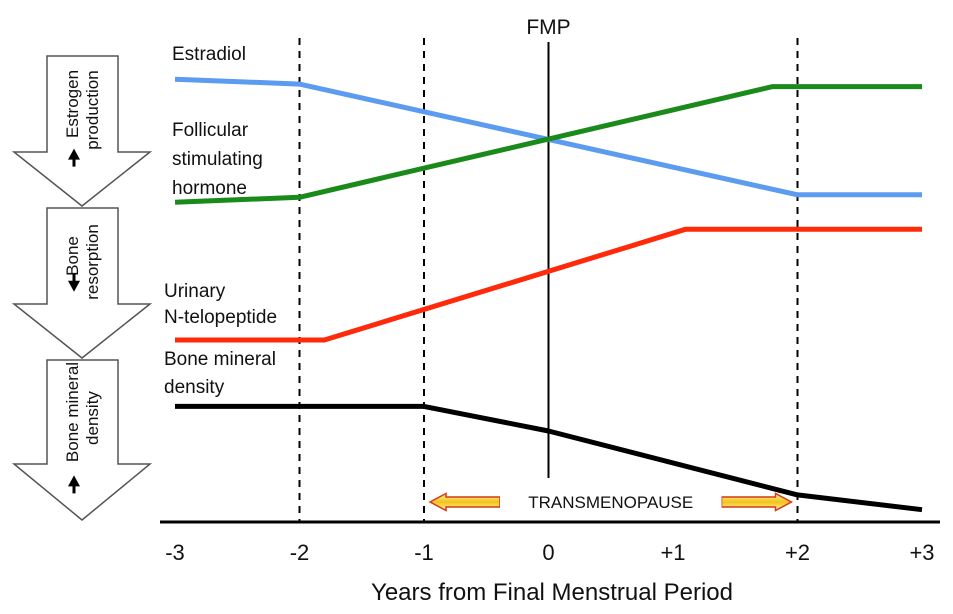 This screenshot has height=614, width=953. What do you see at coordinates (92, 109) in the screenshot?
I see `estrogen-production-label-line: production` at bounding box center [92, 109].